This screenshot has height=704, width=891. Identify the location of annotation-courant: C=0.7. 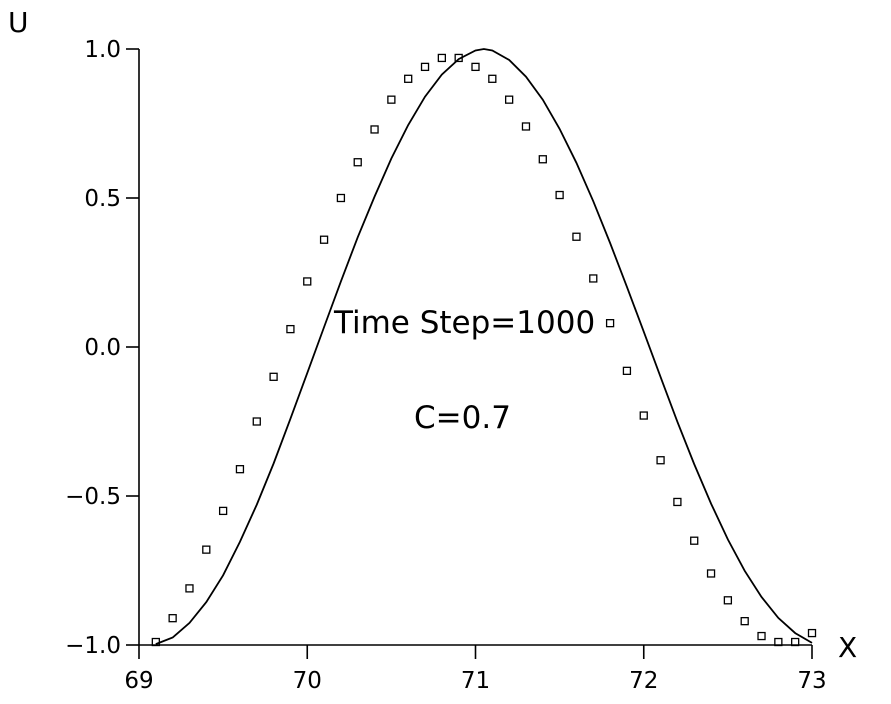
(462, 418).